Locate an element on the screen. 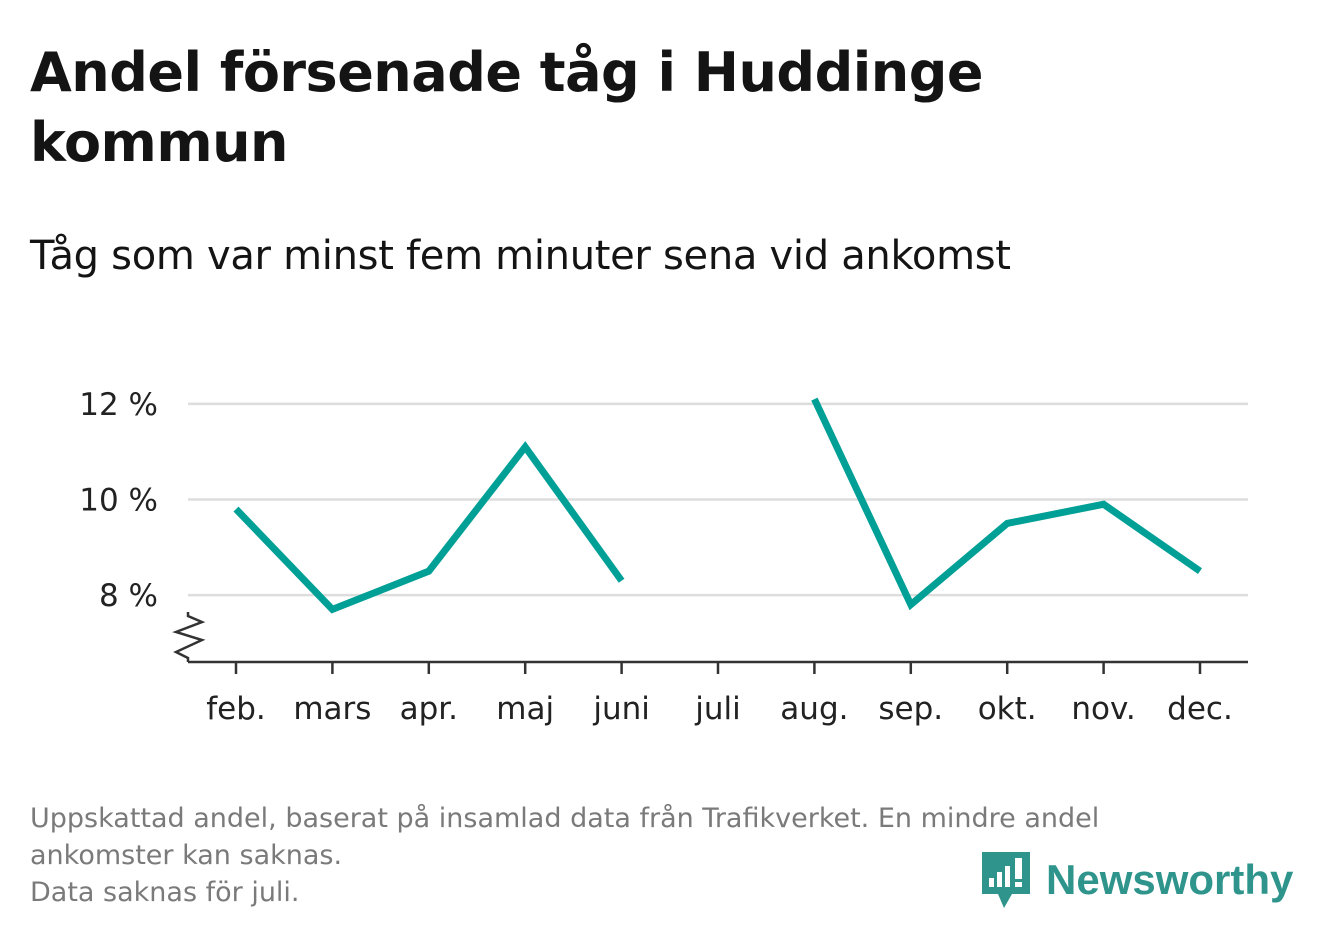 The height and width of the screenshot is (939, 1322). y-axis-ticks: 8 % 10 % 12 % is located at coordinates (118, 500).